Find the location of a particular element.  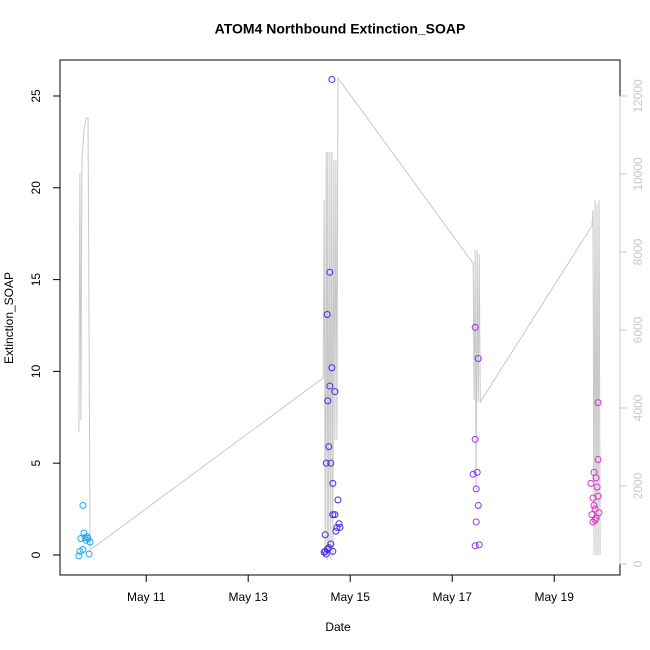

y2-tick-label: 2000 is located at coordinates (638, 485).